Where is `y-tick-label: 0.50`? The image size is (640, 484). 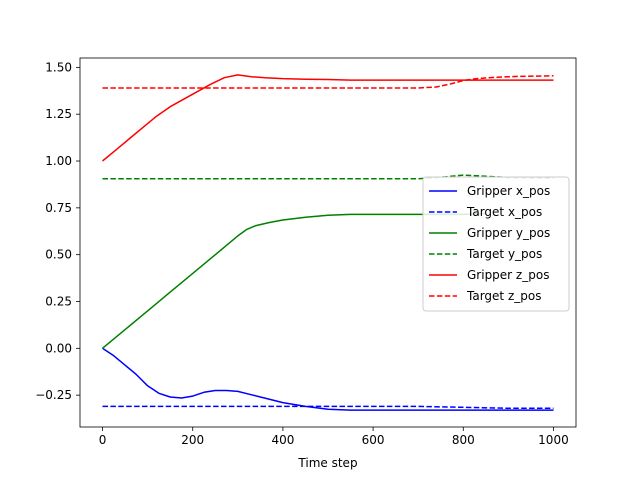
y-tick-label: 0.50 is located at coordinates (58, 255).